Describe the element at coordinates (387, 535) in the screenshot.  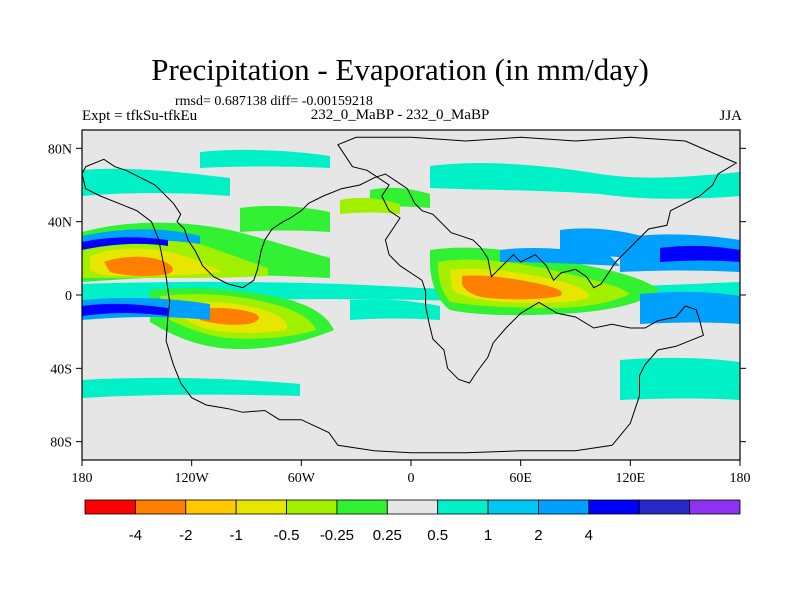
I see `colorbar-label: 0.25` at that location.